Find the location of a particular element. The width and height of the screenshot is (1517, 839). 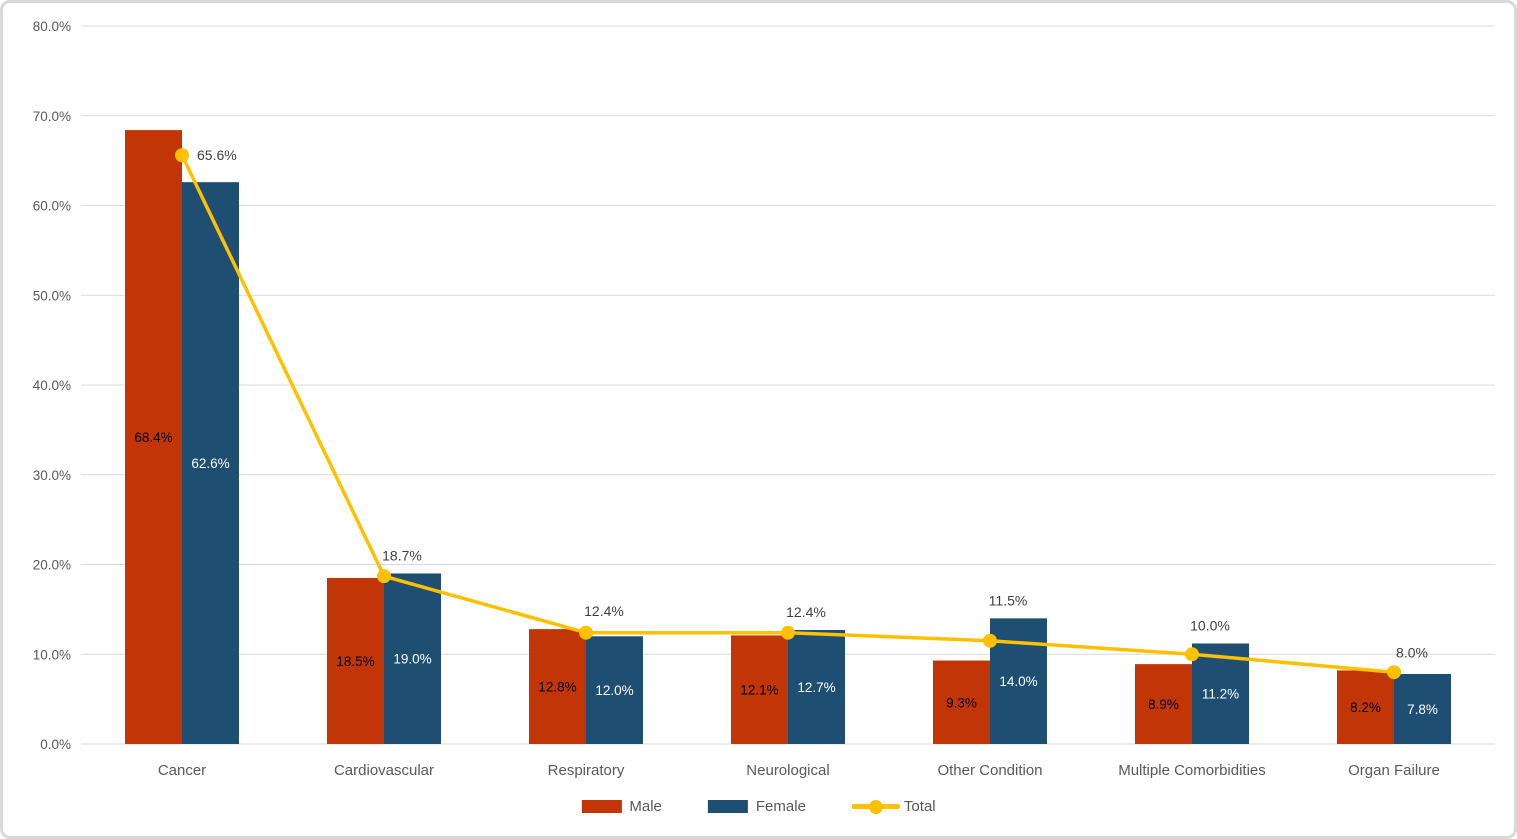

total-series-swatch is located at coordinates (875, 806).